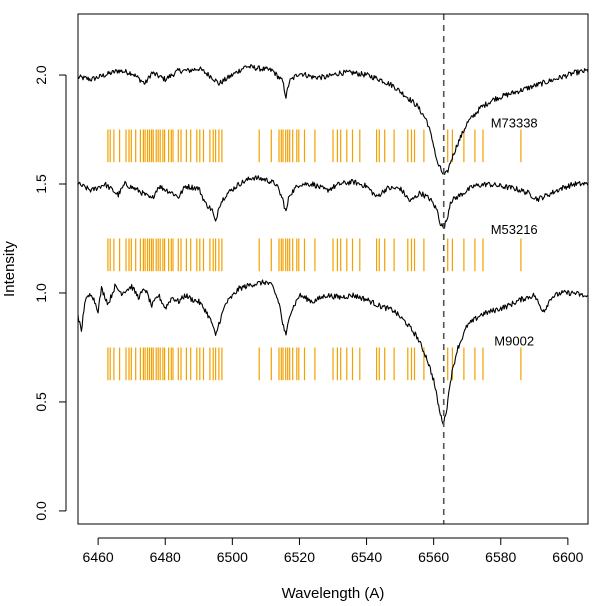 The image size is (600, 606). What do you see at coordinates (165, 557) in the screenshot?
I see `x-tick-label: 6480` at bounding box center [165, 557].